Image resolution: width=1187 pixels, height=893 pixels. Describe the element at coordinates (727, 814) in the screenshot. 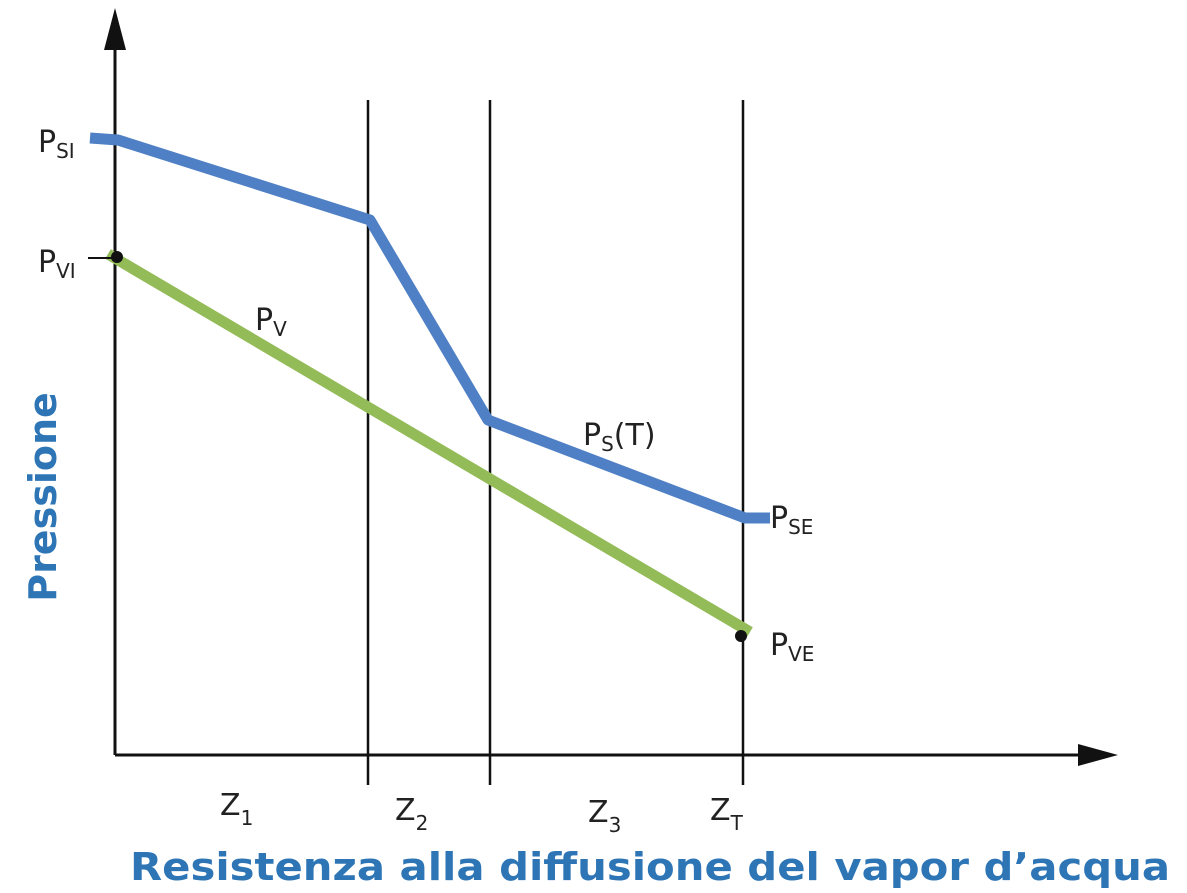

I see `layer-label: ZT` at that location.